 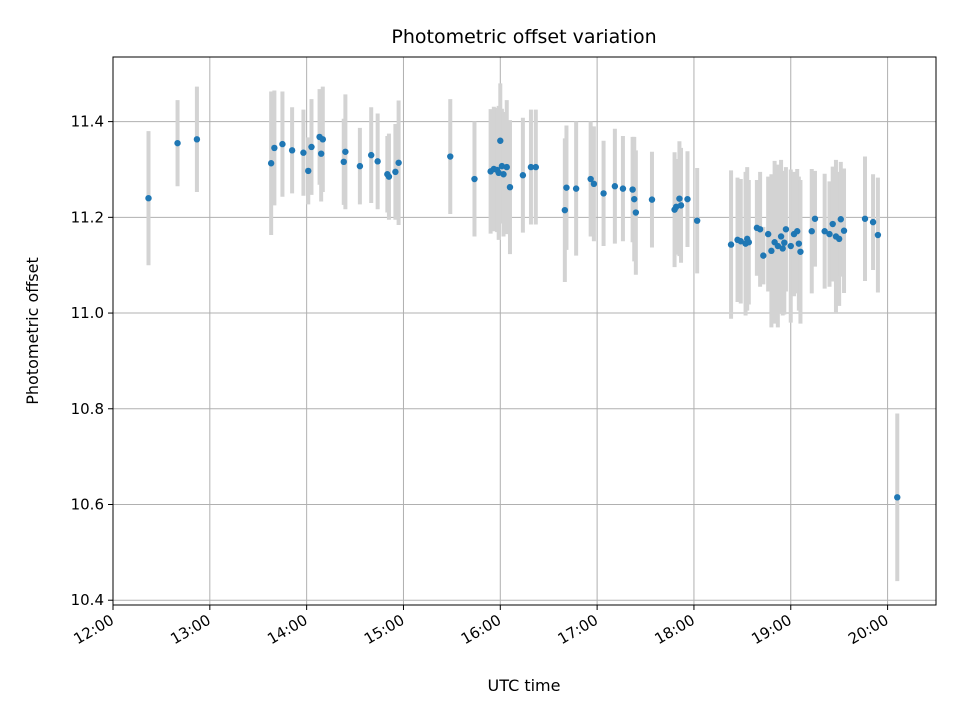 I want to click on x-tick-label: 20:00, so click(x=868, y=629).